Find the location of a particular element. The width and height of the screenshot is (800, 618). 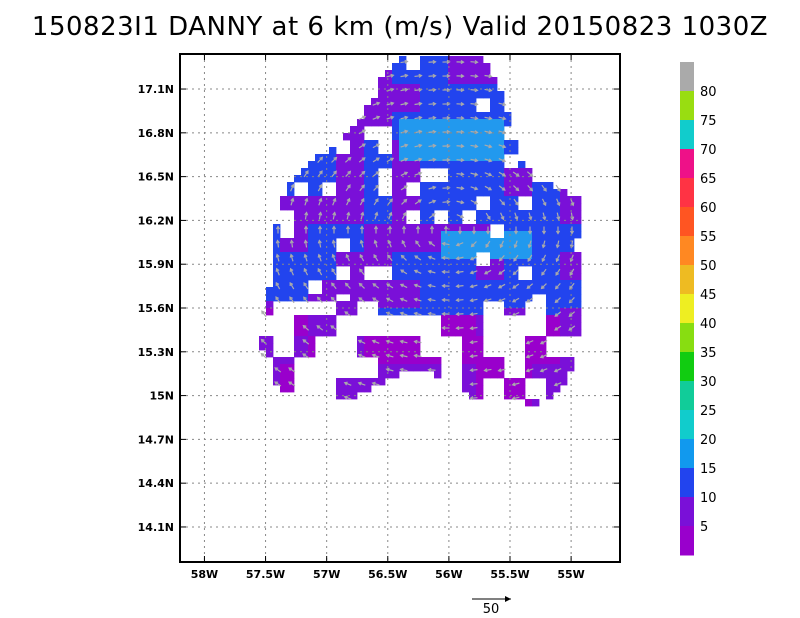

colorbar-segment is located at coordinates (687, 483).